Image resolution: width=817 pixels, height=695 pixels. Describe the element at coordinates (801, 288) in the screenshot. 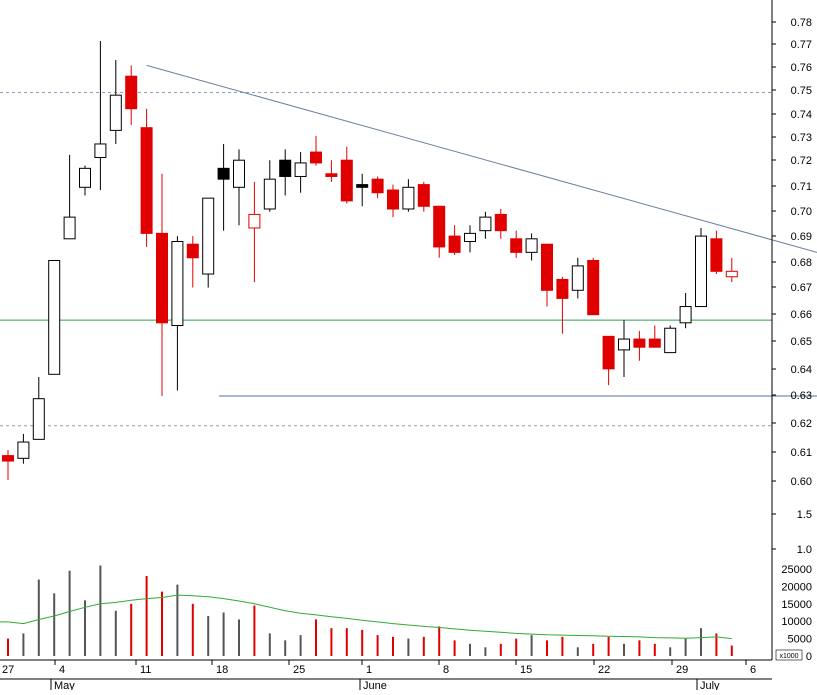

I see `price-tick-label: 0.67` at that location.